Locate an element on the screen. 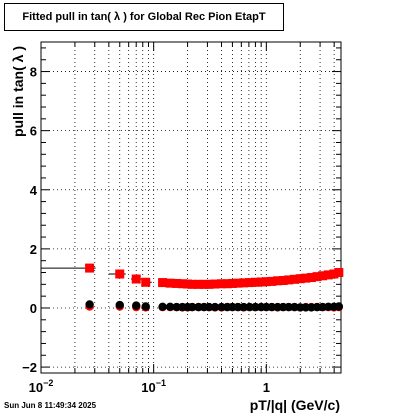 The image size is (400, 414). x-tick-labels: 10⁻² 10⁻¹ 1 is located at coordinates (149, 386).